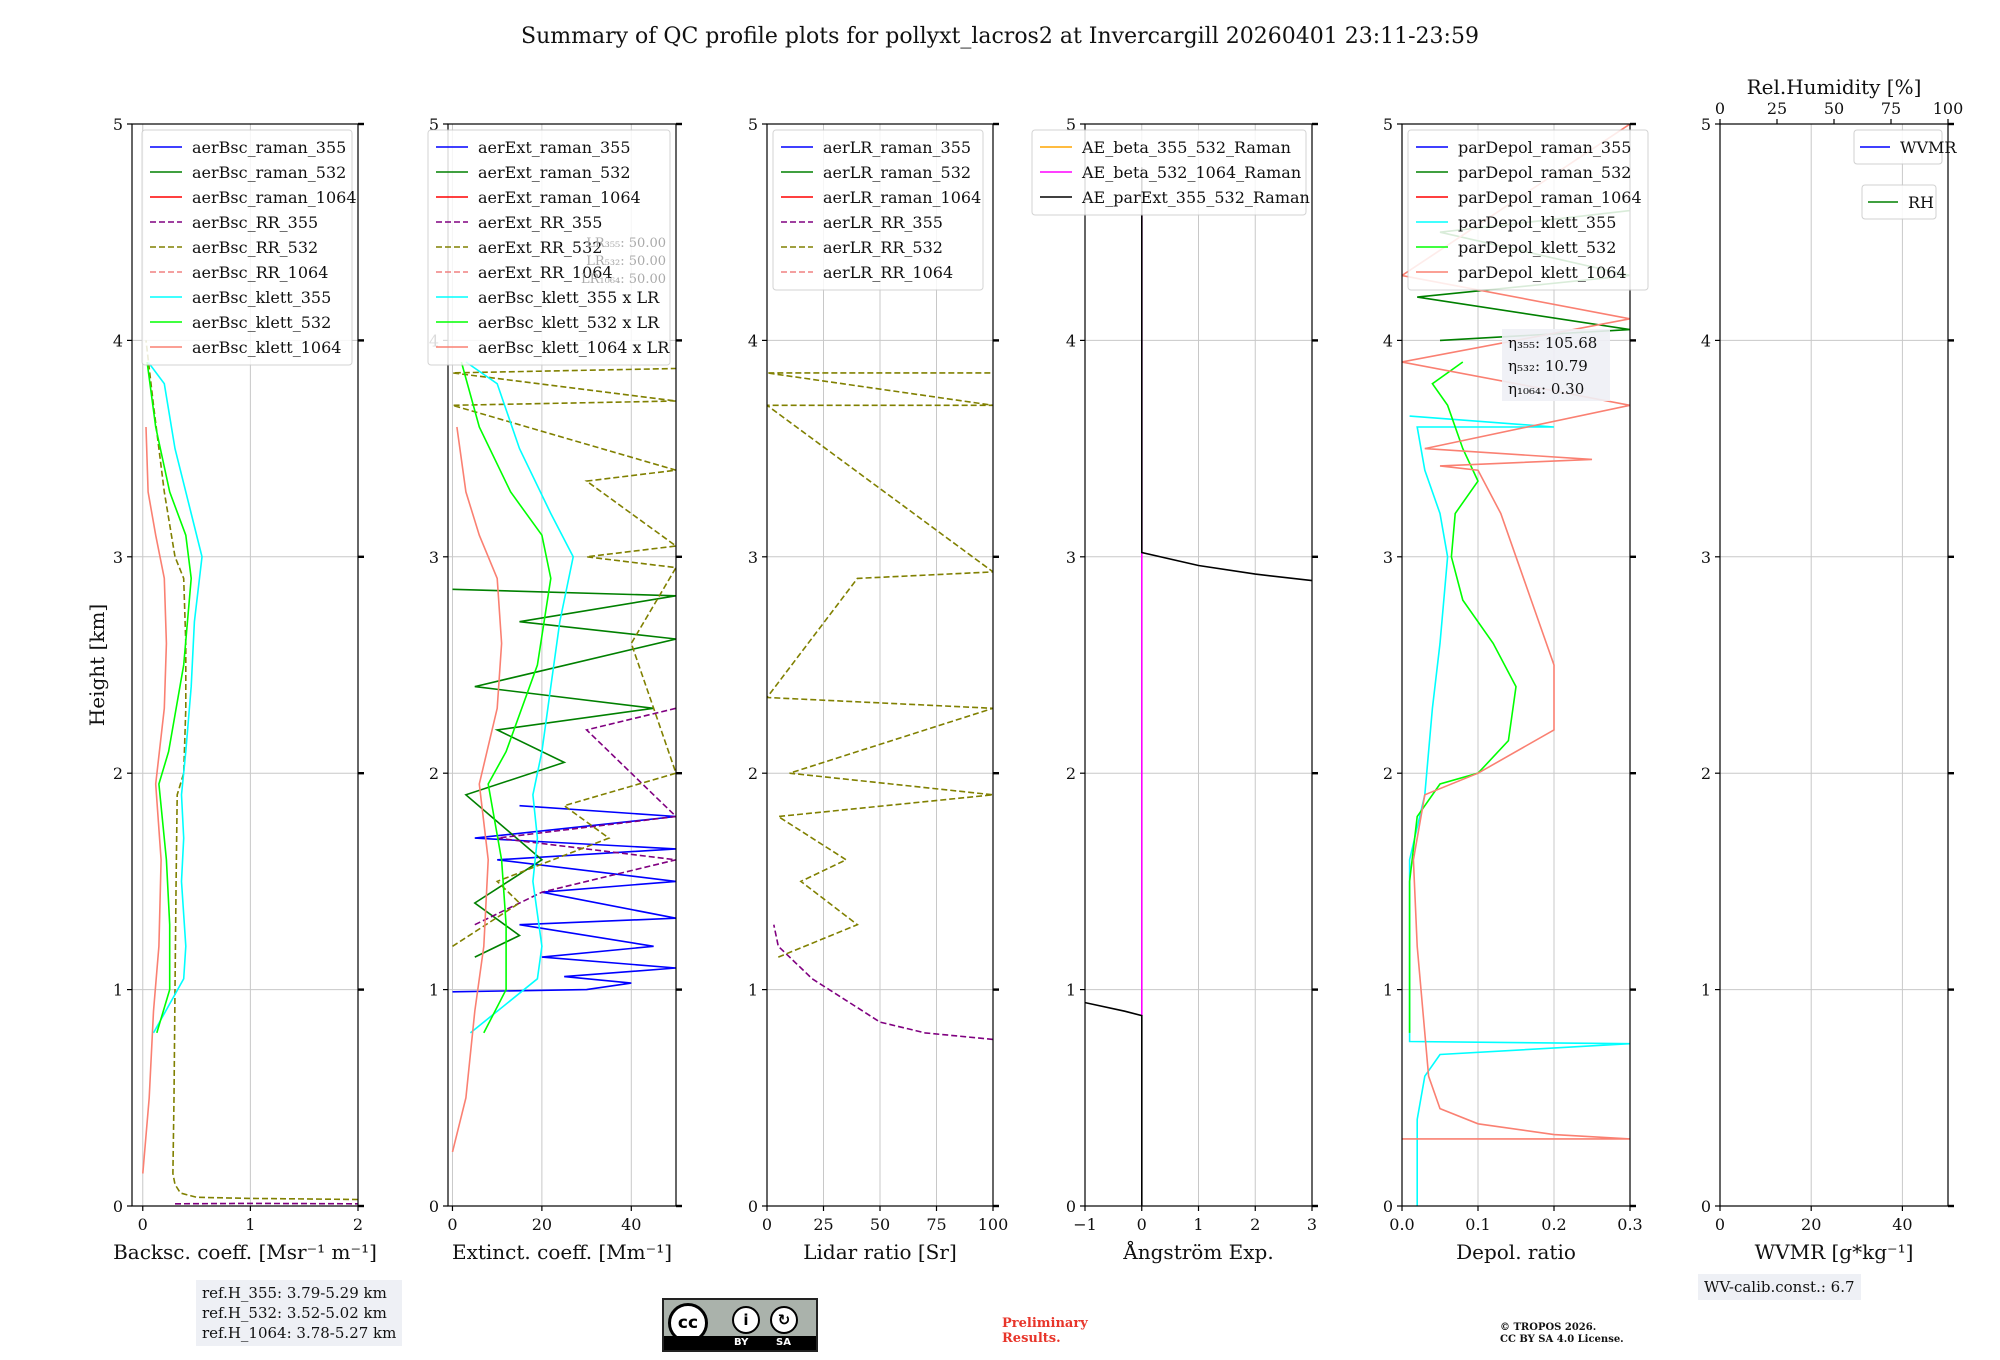  What do you see at coordinates (261, 297) in the screenshot?
I see `legend-entry: aerBsc_klett_355` at bounding box center [261, 297].